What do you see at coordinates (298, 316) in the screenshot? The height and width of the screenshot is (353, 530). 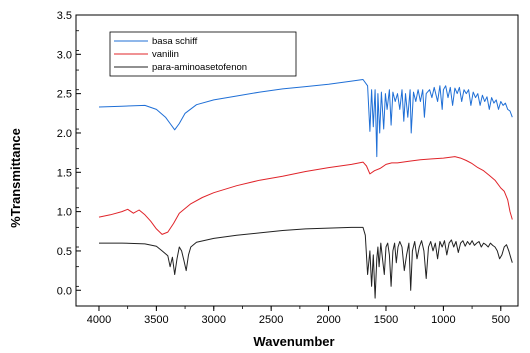 I see `x-axis-ticks: 4000 3500 3000 2500 2000 1500 1000 500` at bounding box center [298, 316].